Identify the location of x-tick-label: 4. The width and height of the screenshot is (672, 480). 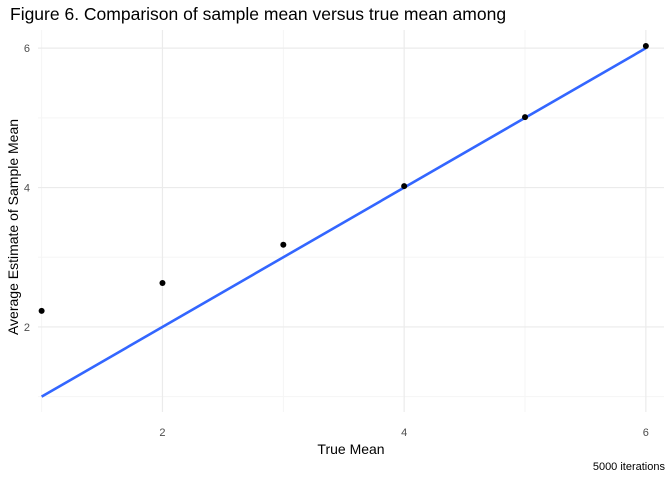
(404, 433).